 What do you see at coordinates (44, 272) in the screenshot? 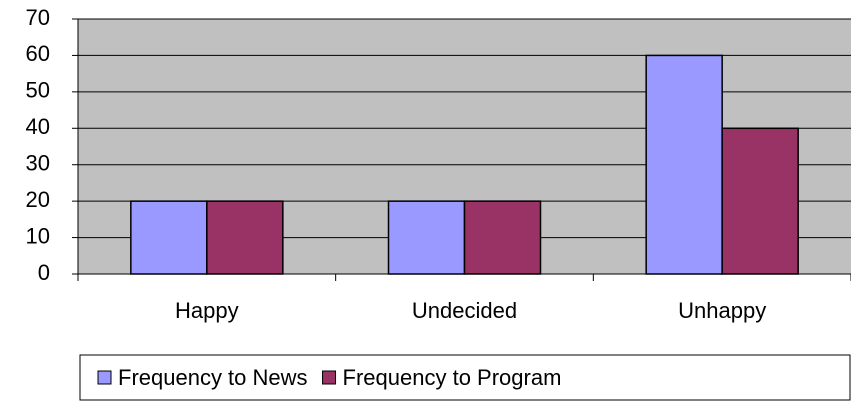
I see `y-tick-label: 0` at bounding box center [44, 272].